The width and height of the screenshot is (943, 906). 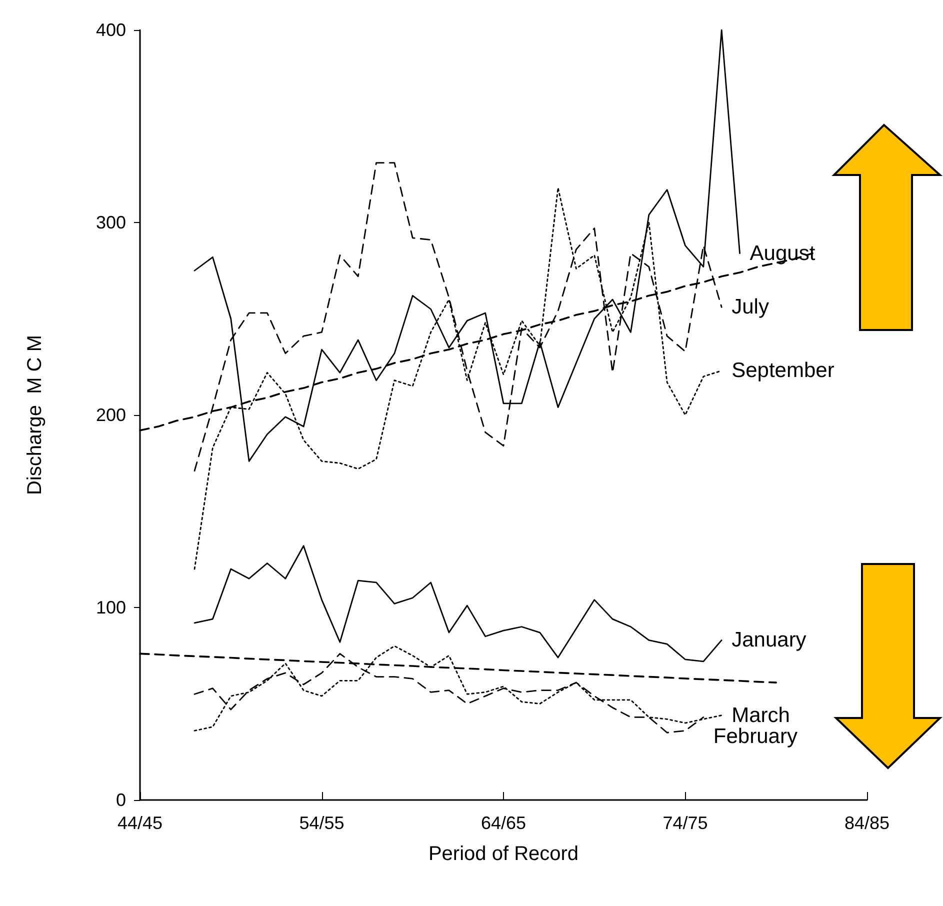 I want to click on y-tick-label: 300, so click(x=111, y=222).